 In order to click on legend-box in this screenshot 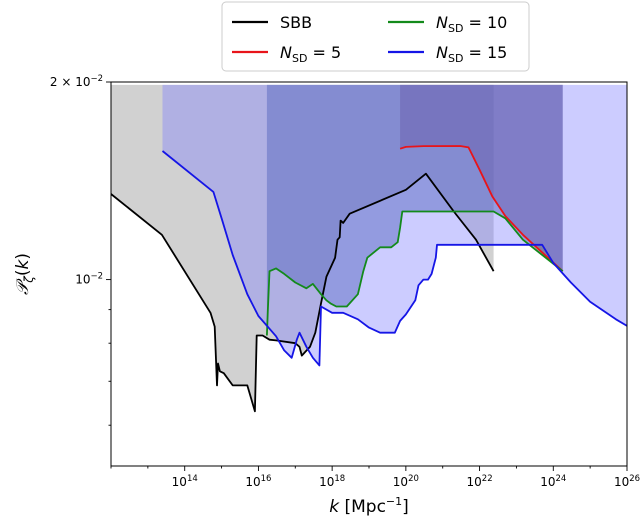, I will do `click(375, 36)`.